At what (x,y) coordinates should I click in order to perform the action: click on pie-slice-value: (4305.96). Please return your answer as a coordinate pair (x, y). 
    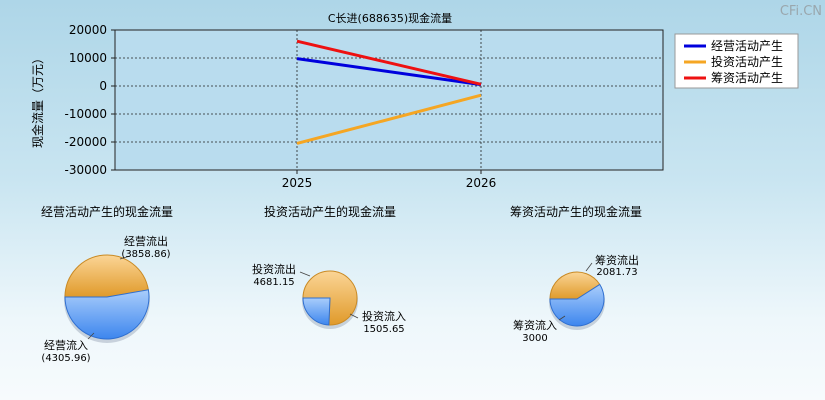
    Looking at the image, I should click on (65, 358).